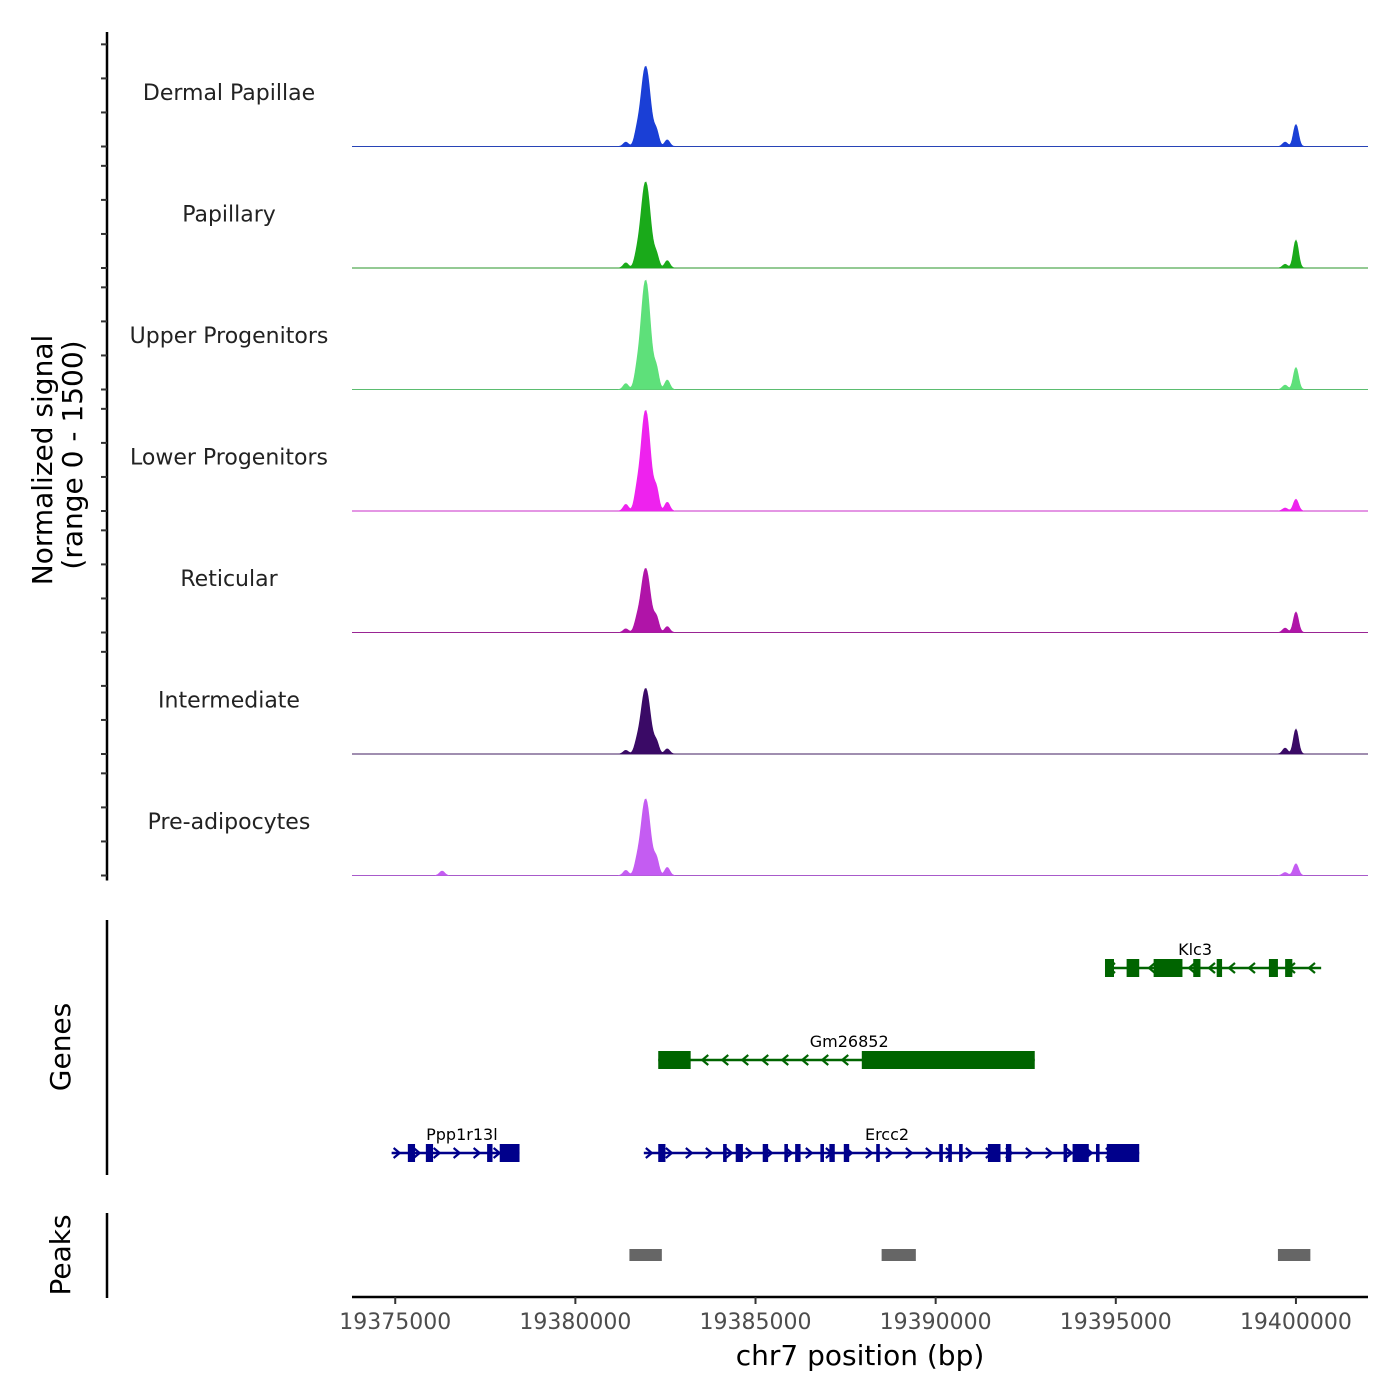 The image size is (1400, 1400). I want to click on y-axis, so click(105, 456).